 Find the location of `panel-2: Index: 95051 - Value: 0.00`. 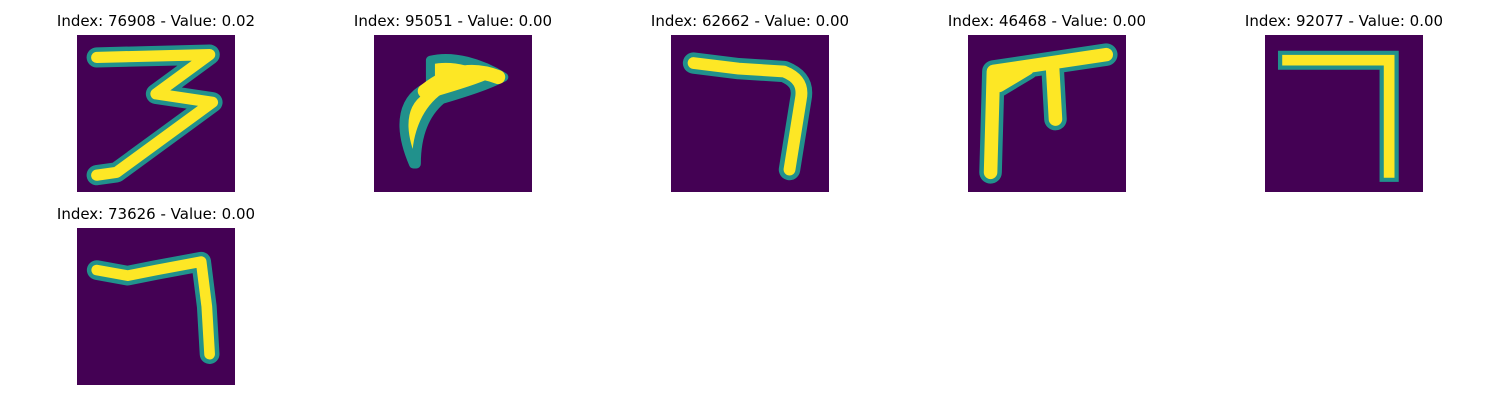

panel-2: Index: 95051 - Value: 0.00 is located at coordinates (453, 92).